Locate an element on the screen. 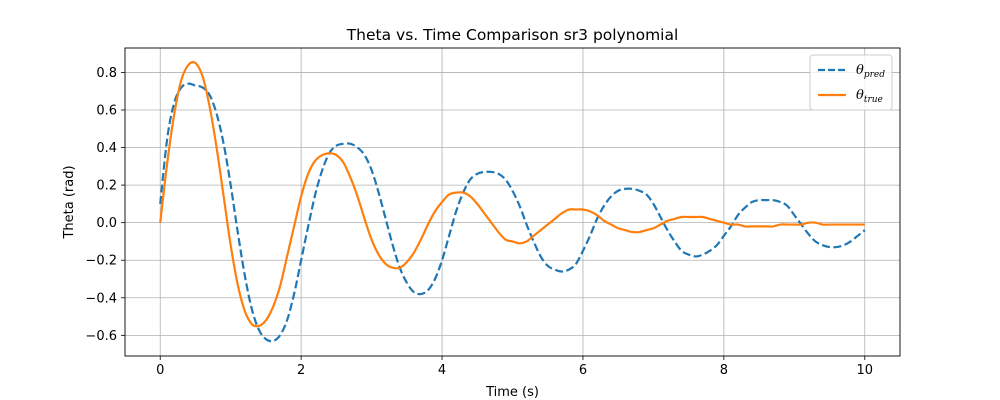  x-axis-label: Time (s) is located at coordinates (512, 392).